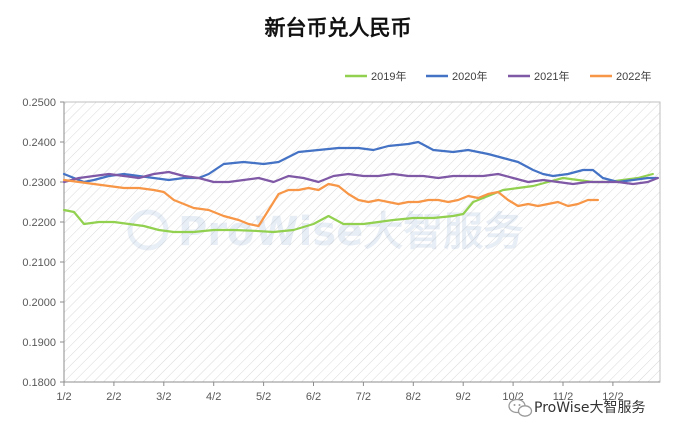  What do you see at coordinates (469, 76) in the screenshot?
I see `legend-label: 2020年` at bounding box center [469, 76].